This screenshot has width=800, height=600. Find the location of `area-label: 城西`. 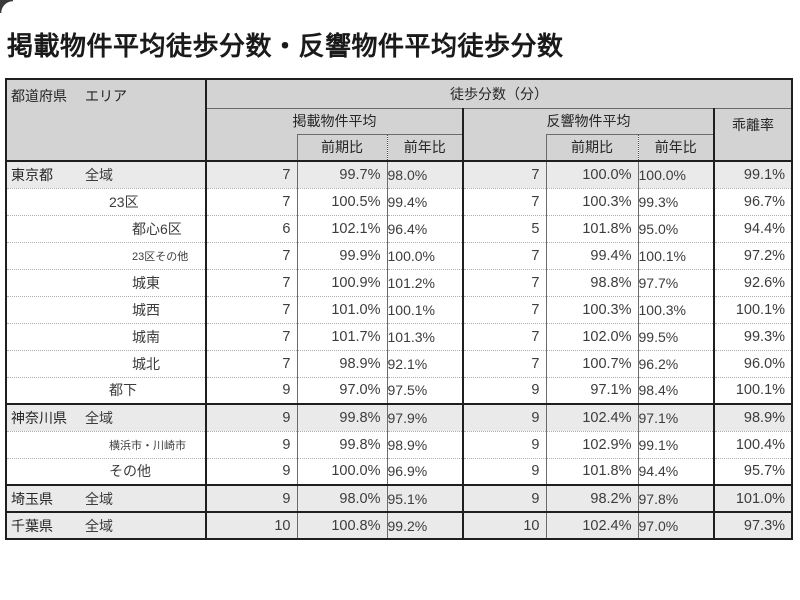

area-label: 城西 is located at coordinates (146, 309).